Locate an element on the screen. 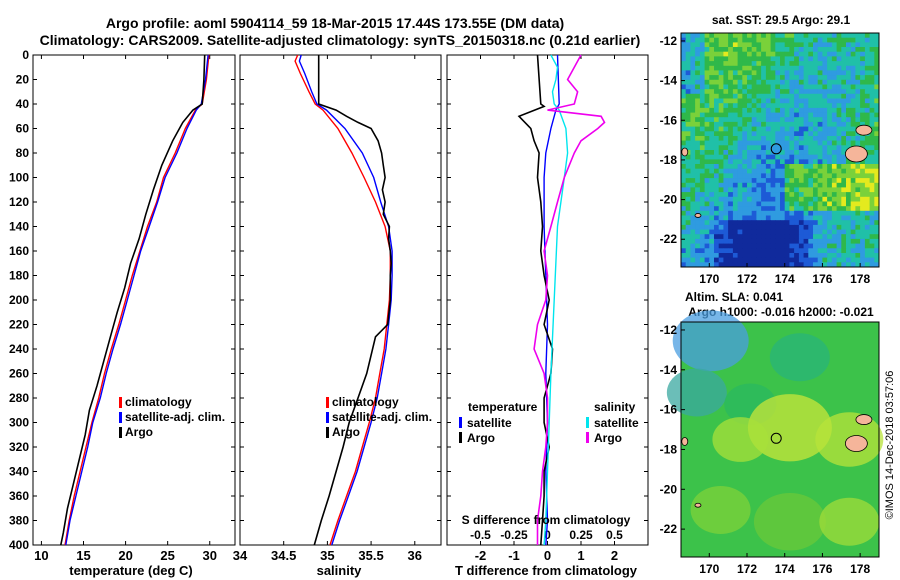 The width and height of the screenshot is (900, 580). y-tick-label: 240 is located at coordinates (19, 349).